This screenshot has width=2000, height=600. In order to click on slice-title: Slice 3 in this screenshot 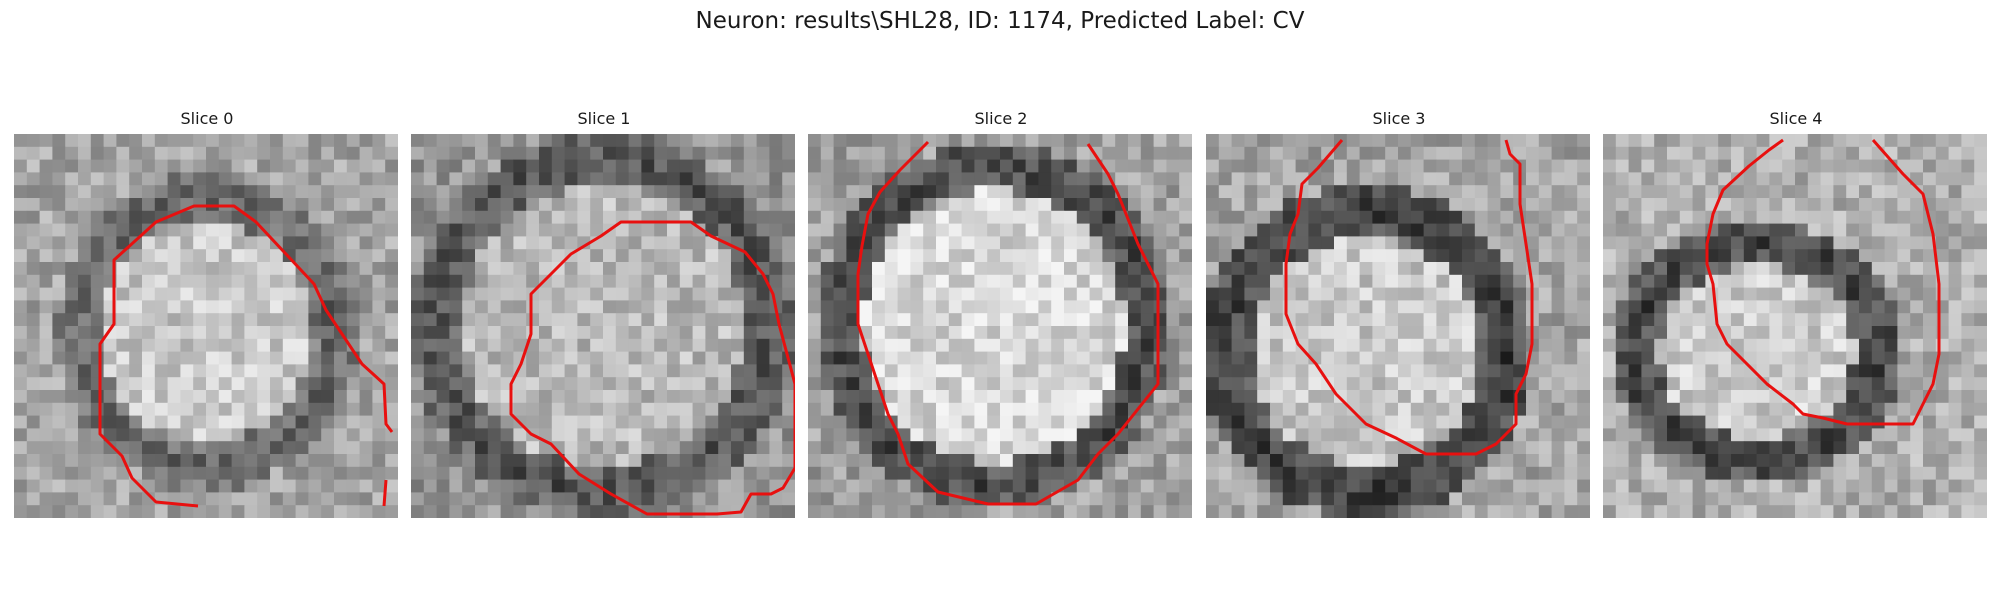, I will do `click(1399, 118)`.